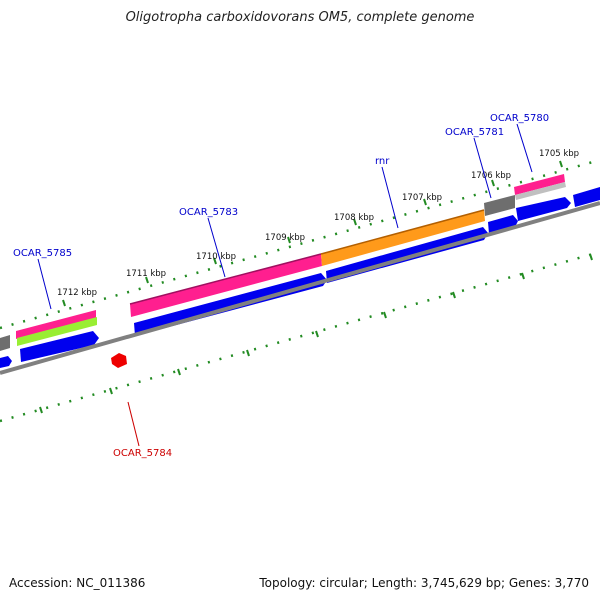 The height and width of the screenshot is (600, 600). I want to click on scale-label-1708: 1708 kbp, so click(354, 218).